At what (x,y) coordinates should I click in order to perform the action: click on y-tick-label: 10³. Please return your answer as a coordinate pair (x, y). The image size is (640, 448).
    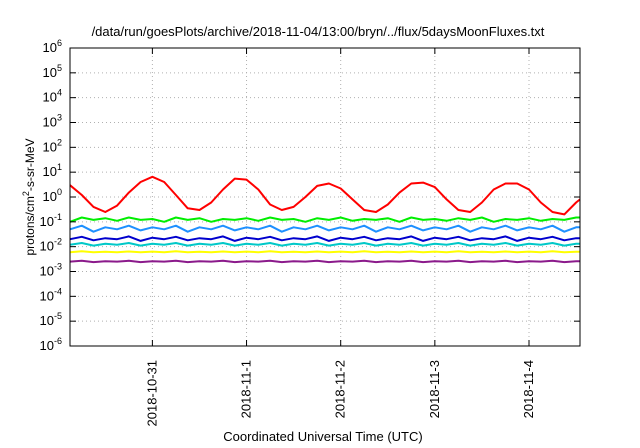
    Looking at the image, I should click on (52, 121).